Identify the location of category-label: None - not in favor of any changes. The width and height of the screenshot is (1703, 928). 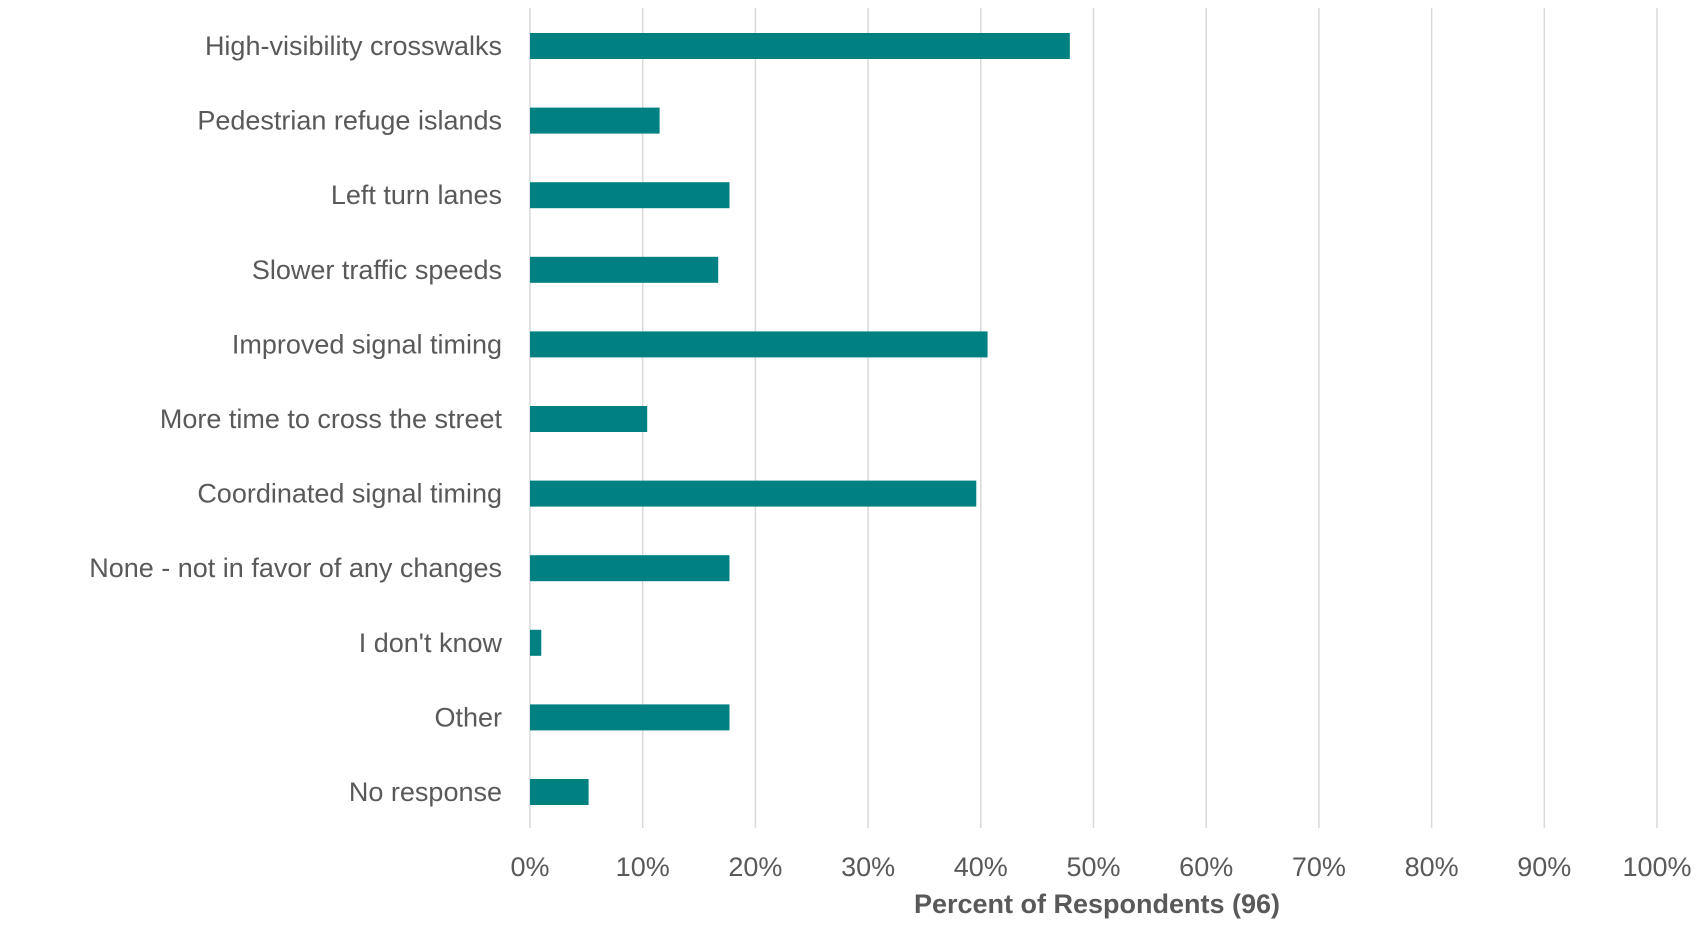
(295, 568).